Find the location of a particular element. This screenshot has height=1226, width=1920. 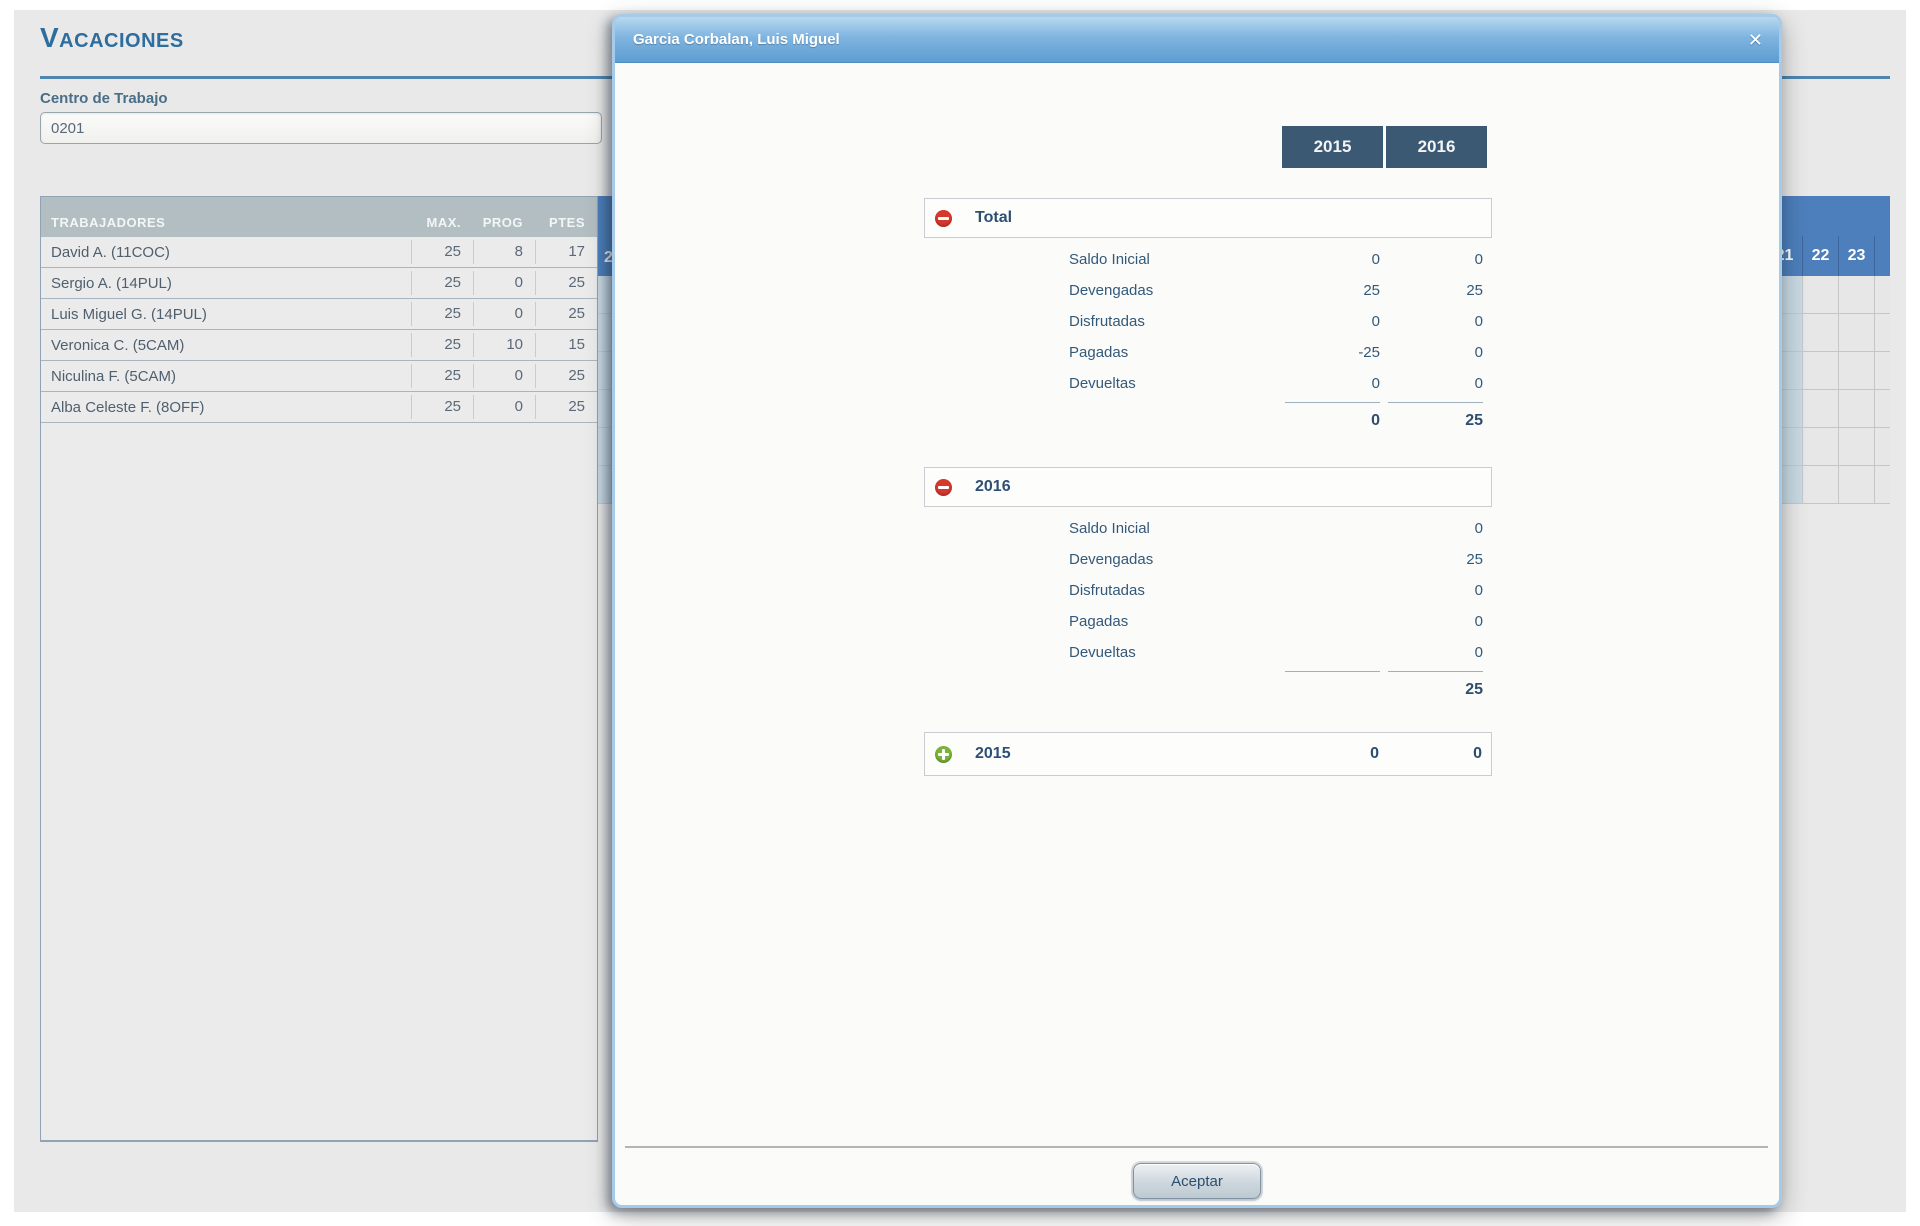

section-2016-header: 2016 is located at coordinates (1208, 487).